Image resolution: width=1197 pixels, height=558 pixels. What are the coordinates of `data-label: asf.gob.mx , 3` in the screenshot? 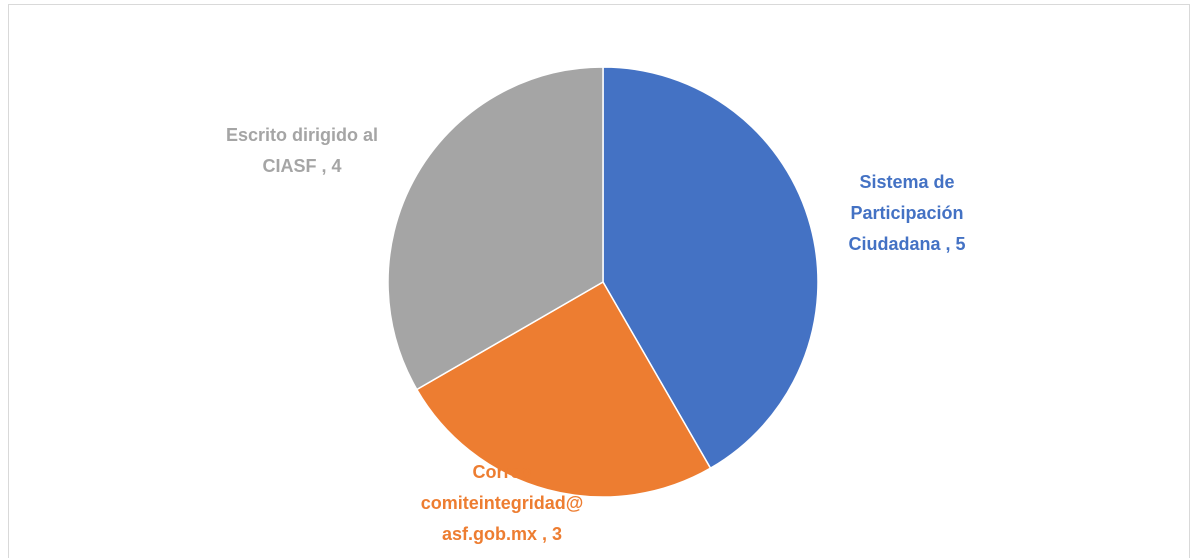 It's located at (502, 534).